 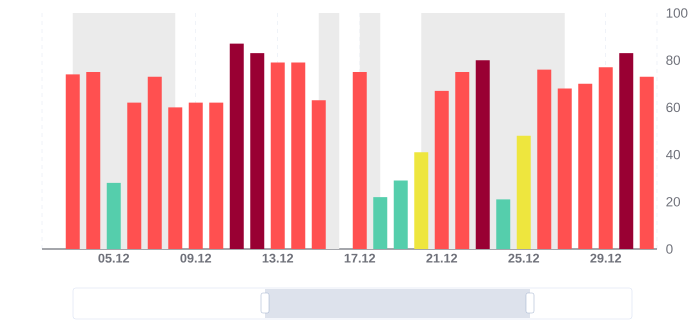 I want to click on y-tick-label: 0, so click(x=669, y=249).